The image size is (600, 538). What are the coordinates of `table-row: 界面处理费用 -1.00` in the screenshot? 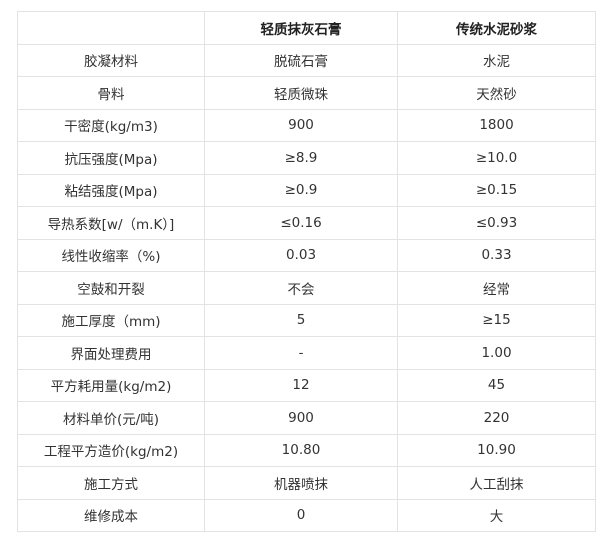 It's located at (306, 353).